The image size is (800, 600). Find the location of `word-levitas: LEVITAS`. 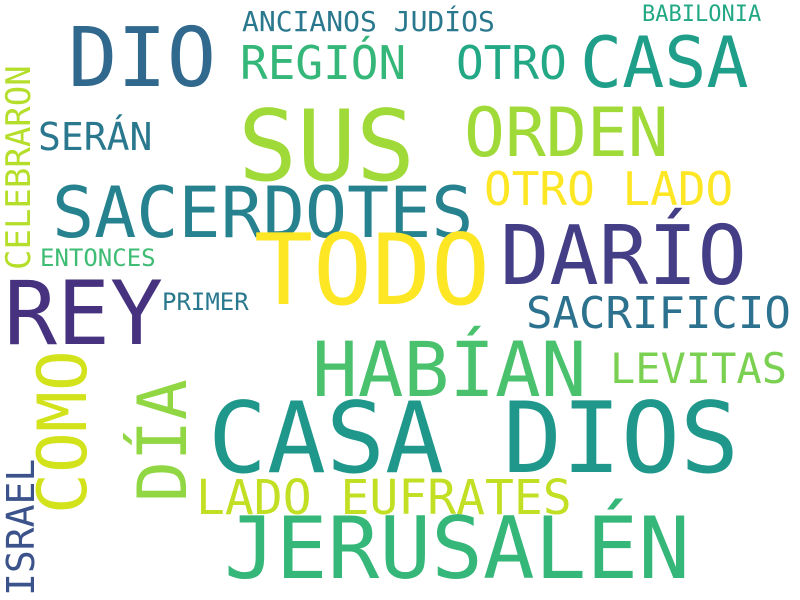

word-levitas: LEVITAS is located at coordinates (699, 368).